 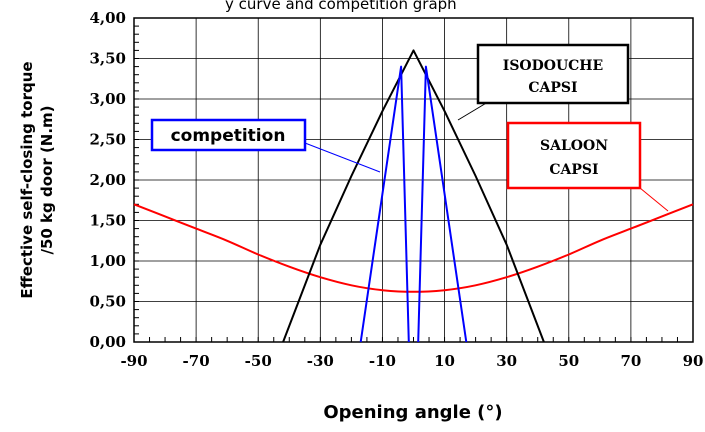 I want to click on y-tick-label: 2,00, so click(x=107, y=180).